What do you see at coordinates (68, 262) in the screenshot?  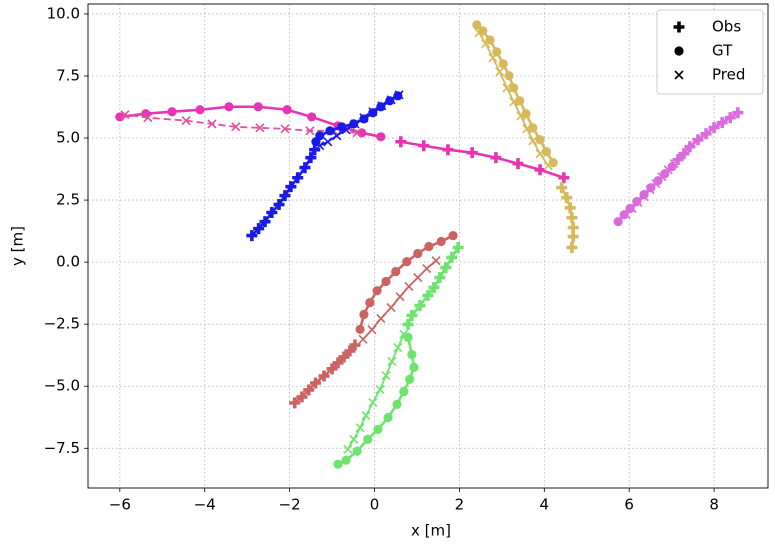 I see `y-tick-label: 0.0` at bounding box center [68, 262].